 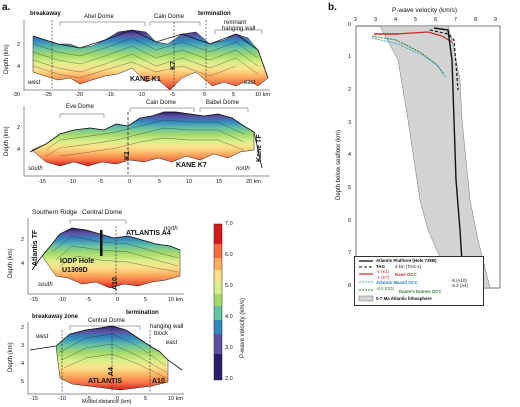 What do you see at coordinates (172, 95) in the screenshot?
I see `p1-xtick: -5` at bounding box center [172, 95].